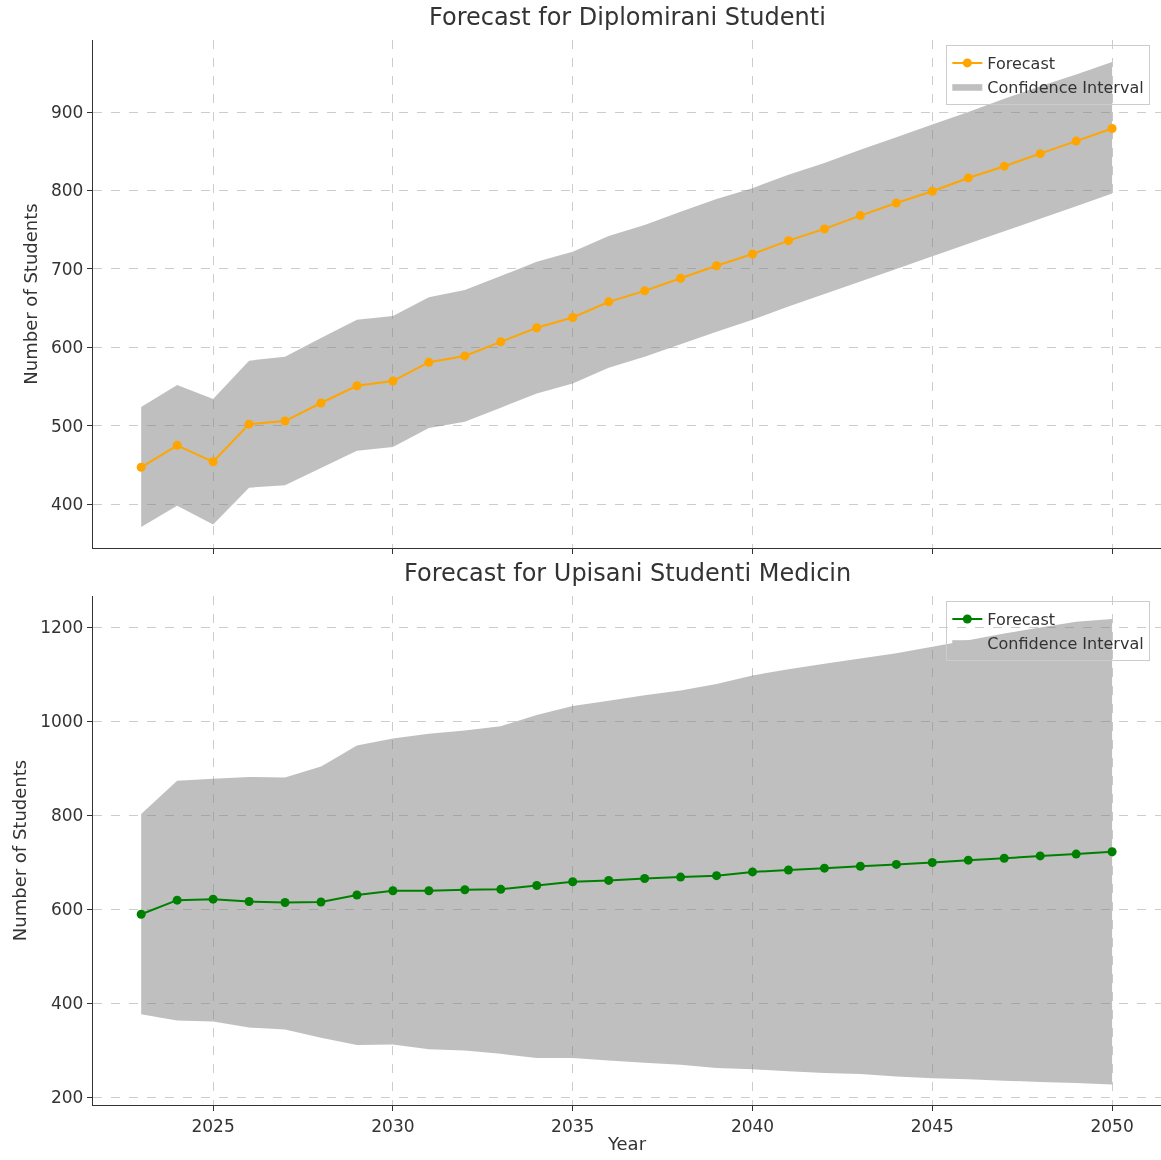 Image resolution: width=1161 pixels, height=1160 pixels. Describe the element at coordinates (213, 1125) in the screenshot. I see `x-tick-label: 2025` at that location.